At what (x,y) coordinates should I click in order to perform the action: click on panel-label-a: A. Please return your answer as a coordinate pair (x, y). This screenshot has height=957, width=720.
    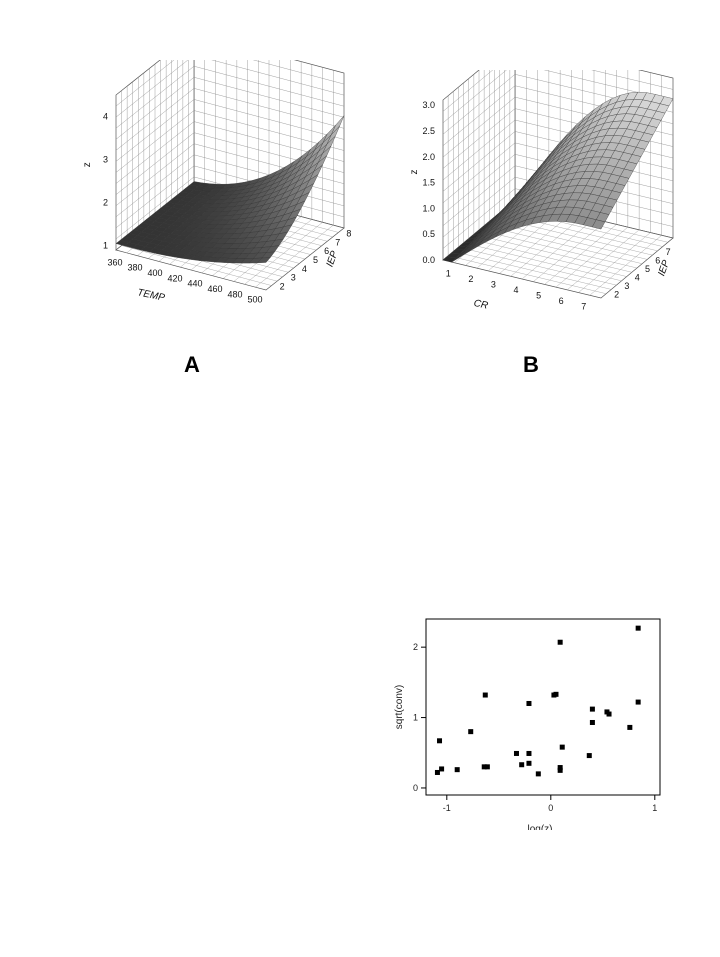
    Looking at the image, I should click on (192, 364).